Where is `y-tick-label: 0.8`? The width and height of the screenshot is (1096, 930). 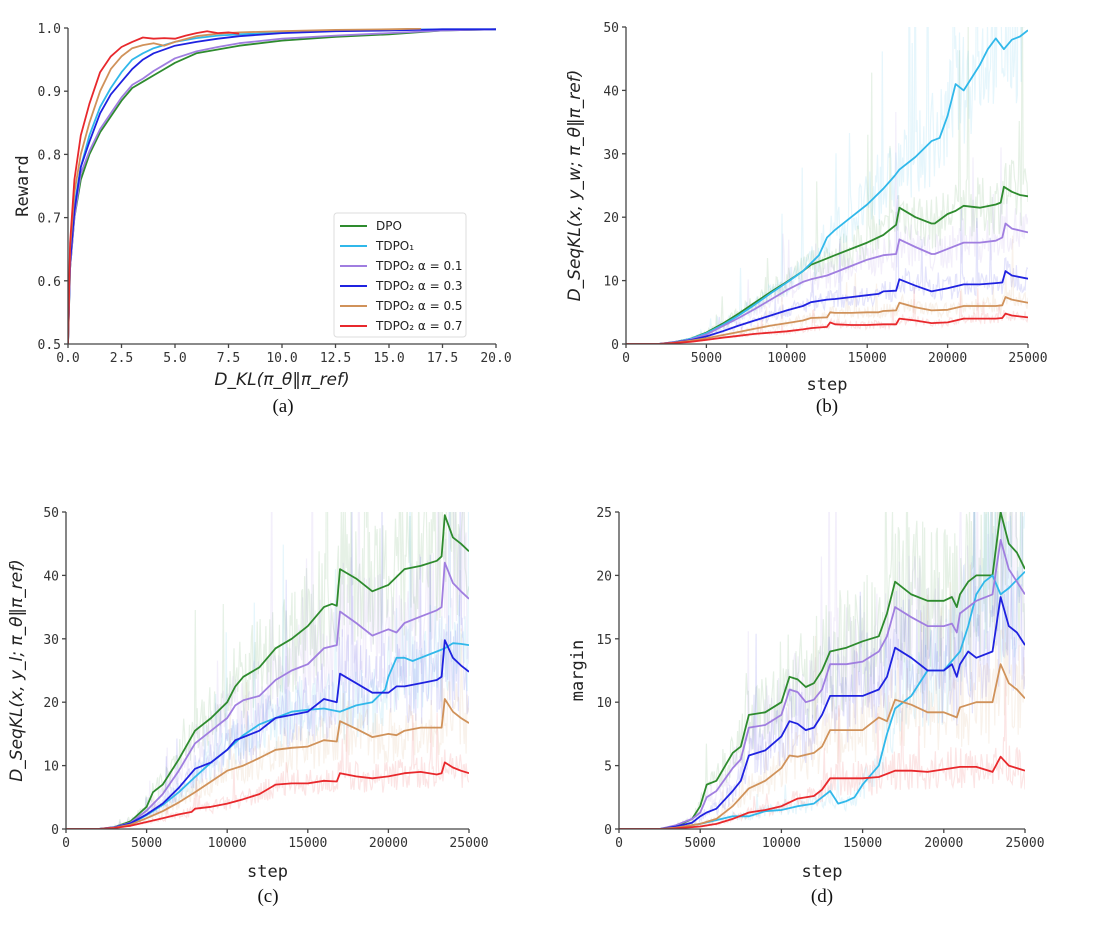 y-tick-label: 0.8 is located at coordinates (49, 155).